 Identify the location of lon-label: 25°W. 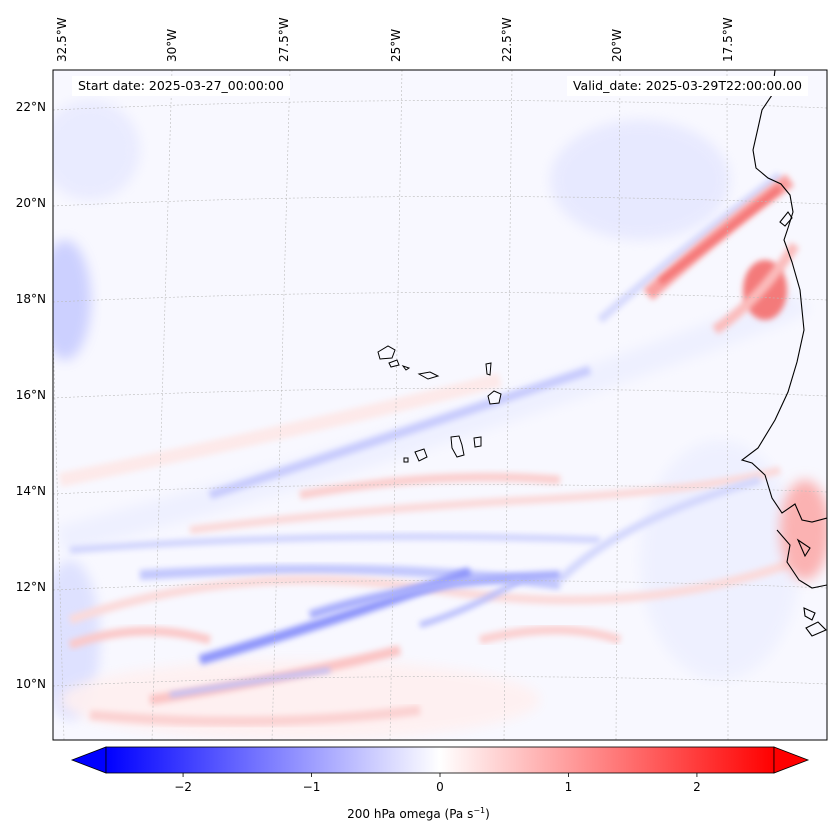
(396, 45).